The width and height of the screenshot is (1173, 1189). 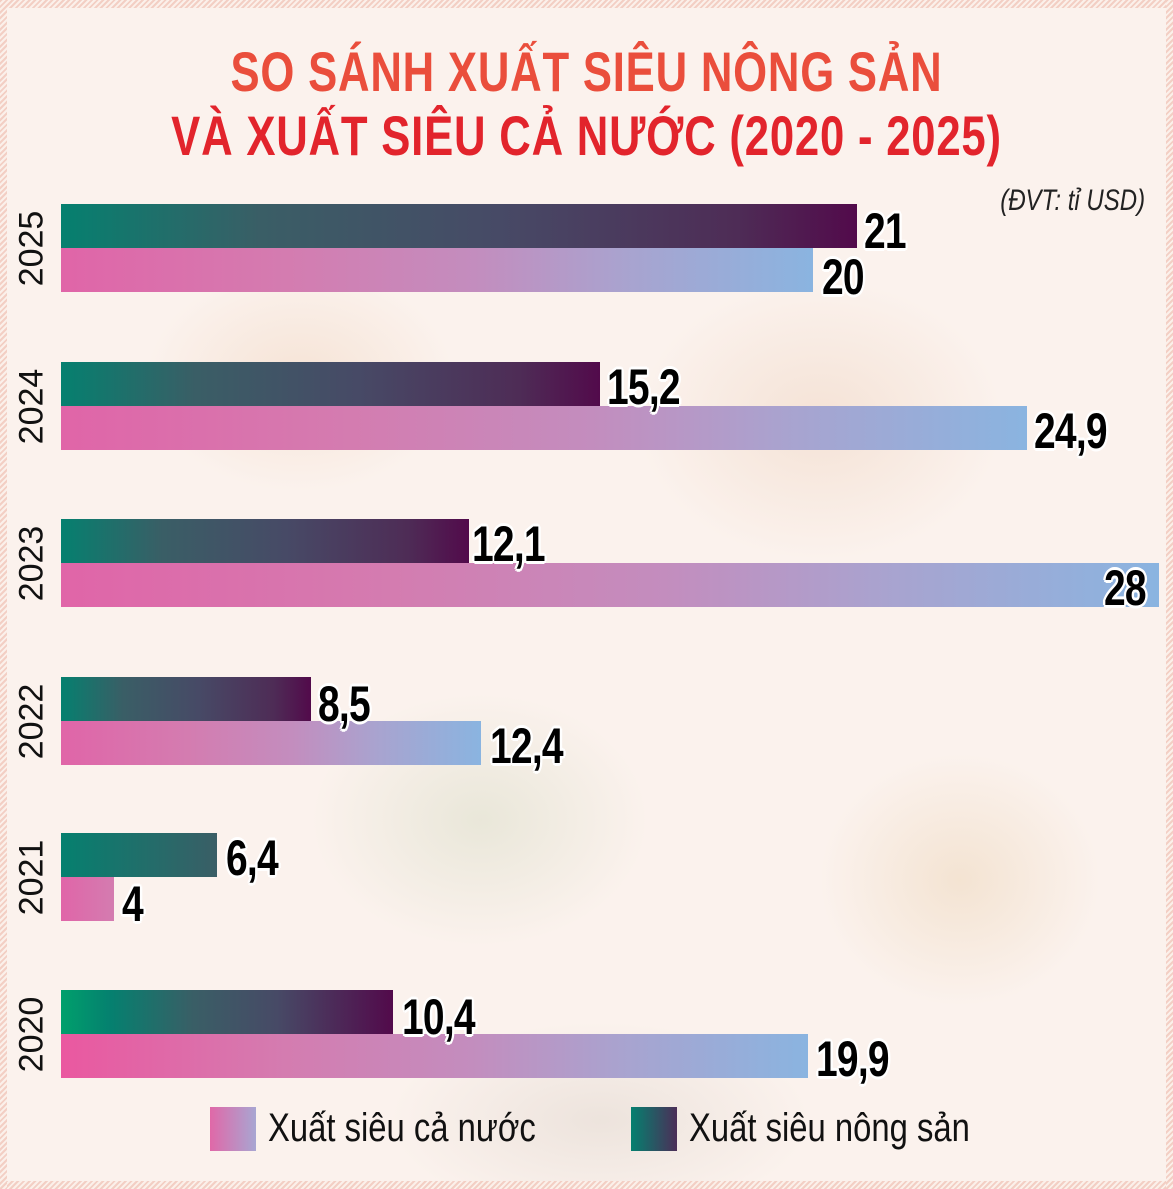 I want to click on chart-title-line1: SO SÁNH XUẤT SIÊU NÔNG SẢN, so click(x=586, y=71).